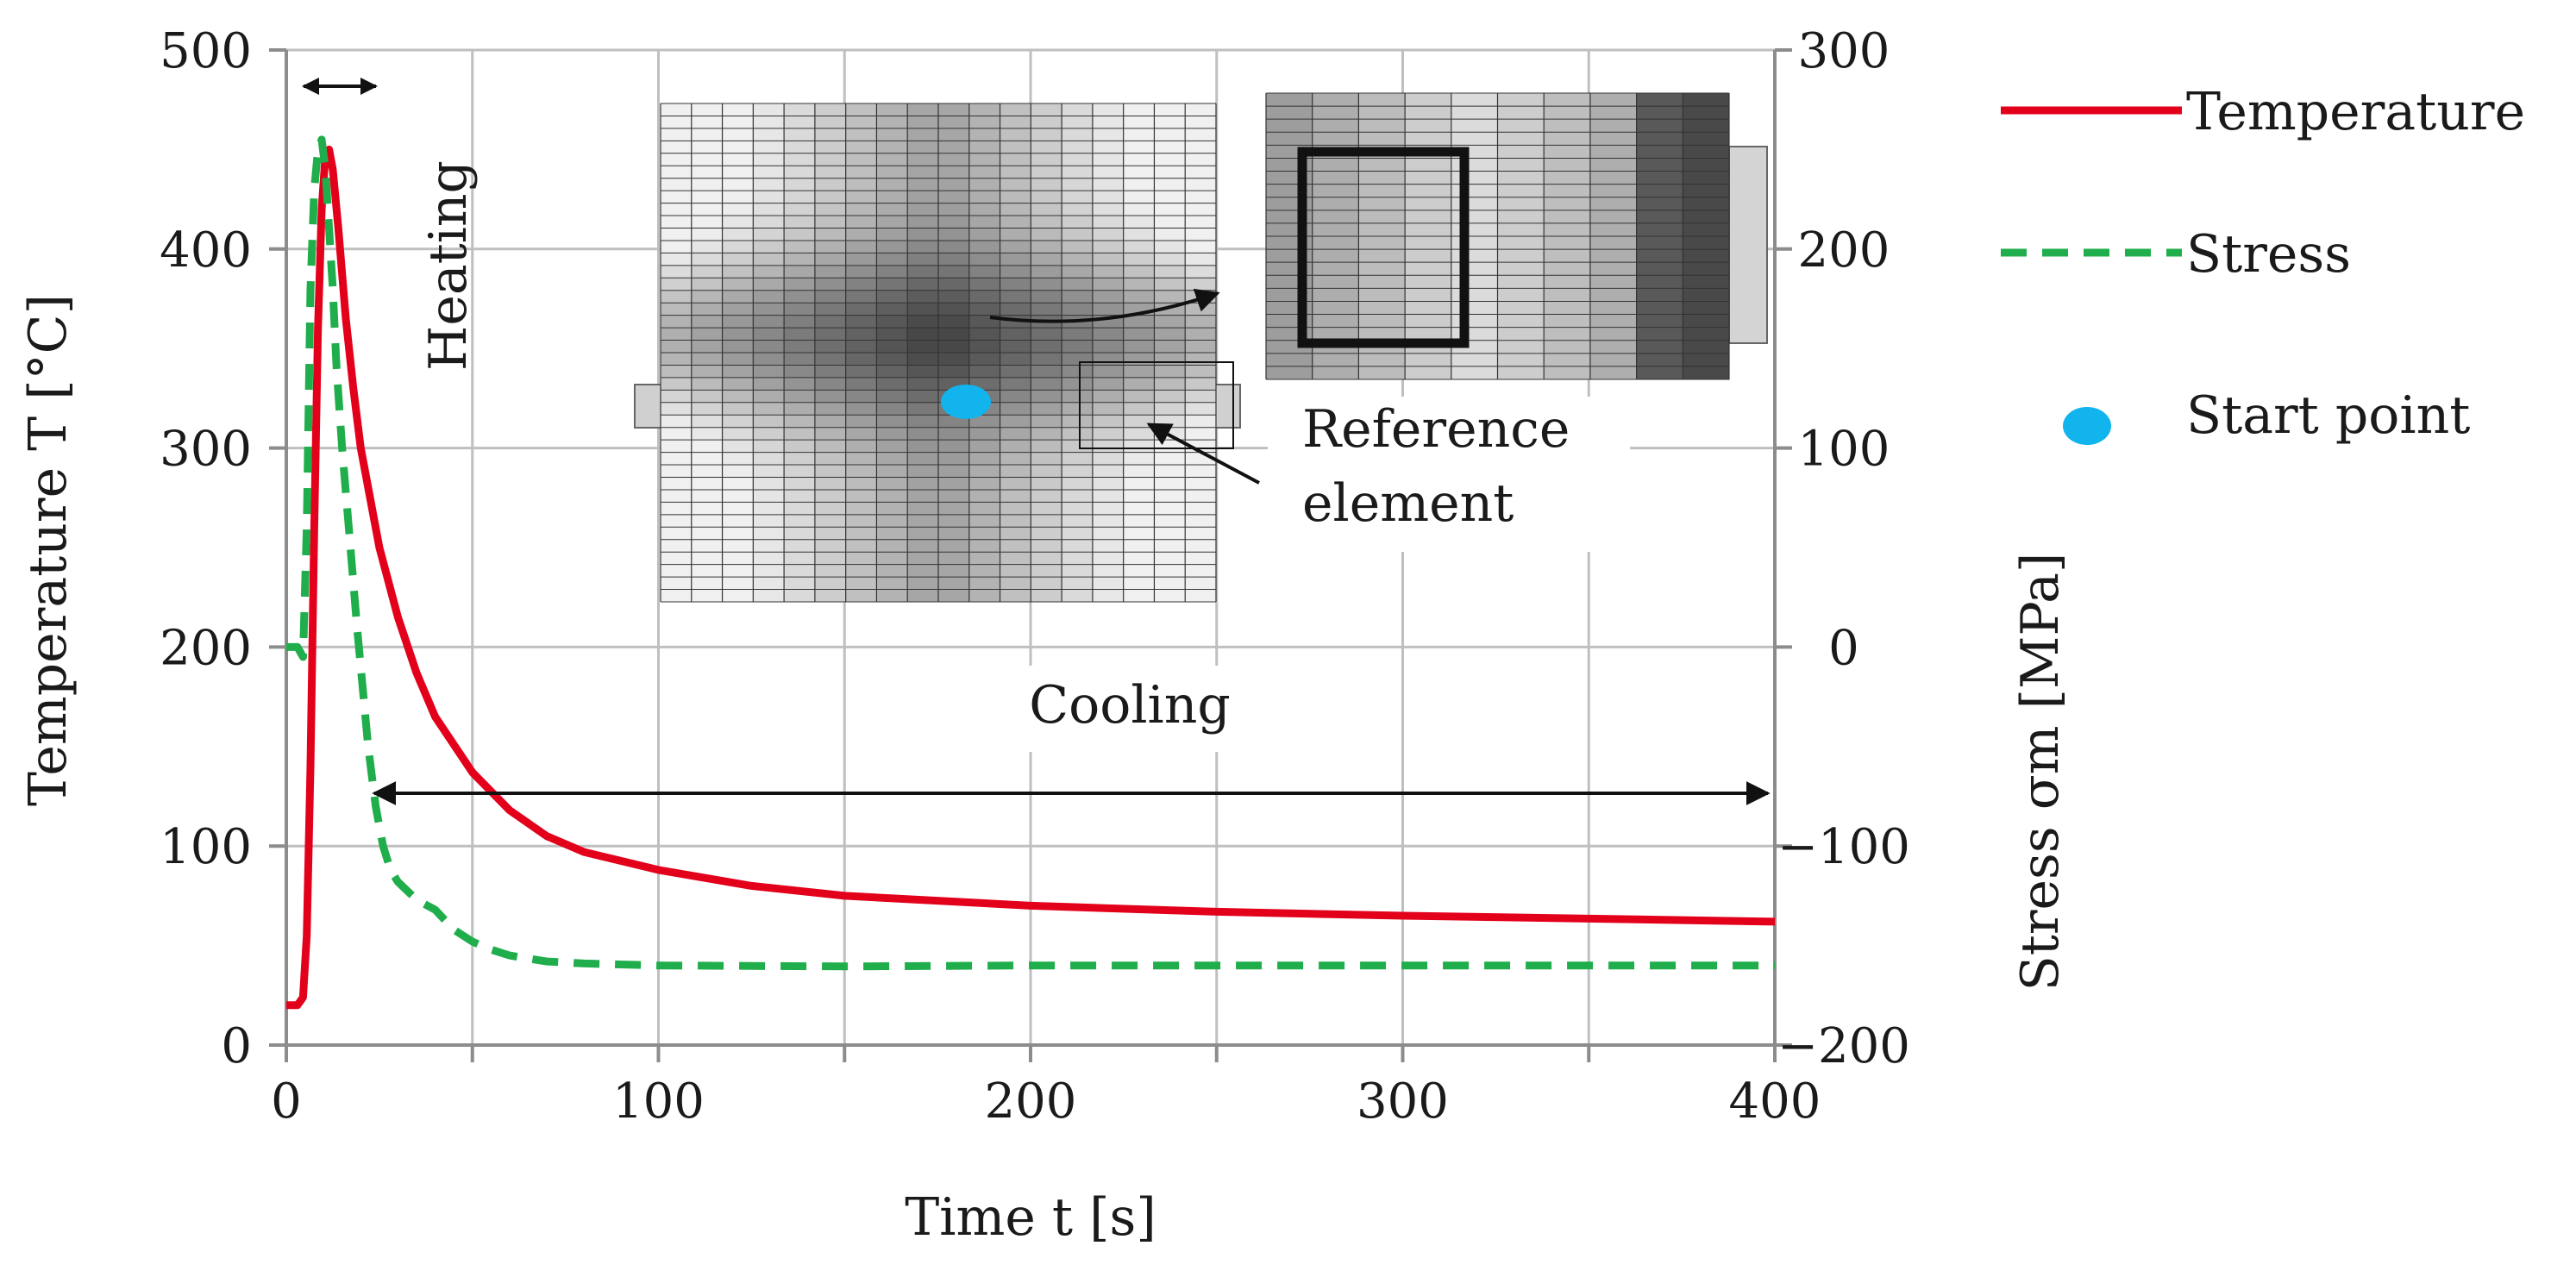 Image resolution: width=2576 pixels, height=1277 pixels. What do you see at coordinates (1383, 247) in the screenshot?
I see `zoom-reference-element` at bounding box center [1383, 247].